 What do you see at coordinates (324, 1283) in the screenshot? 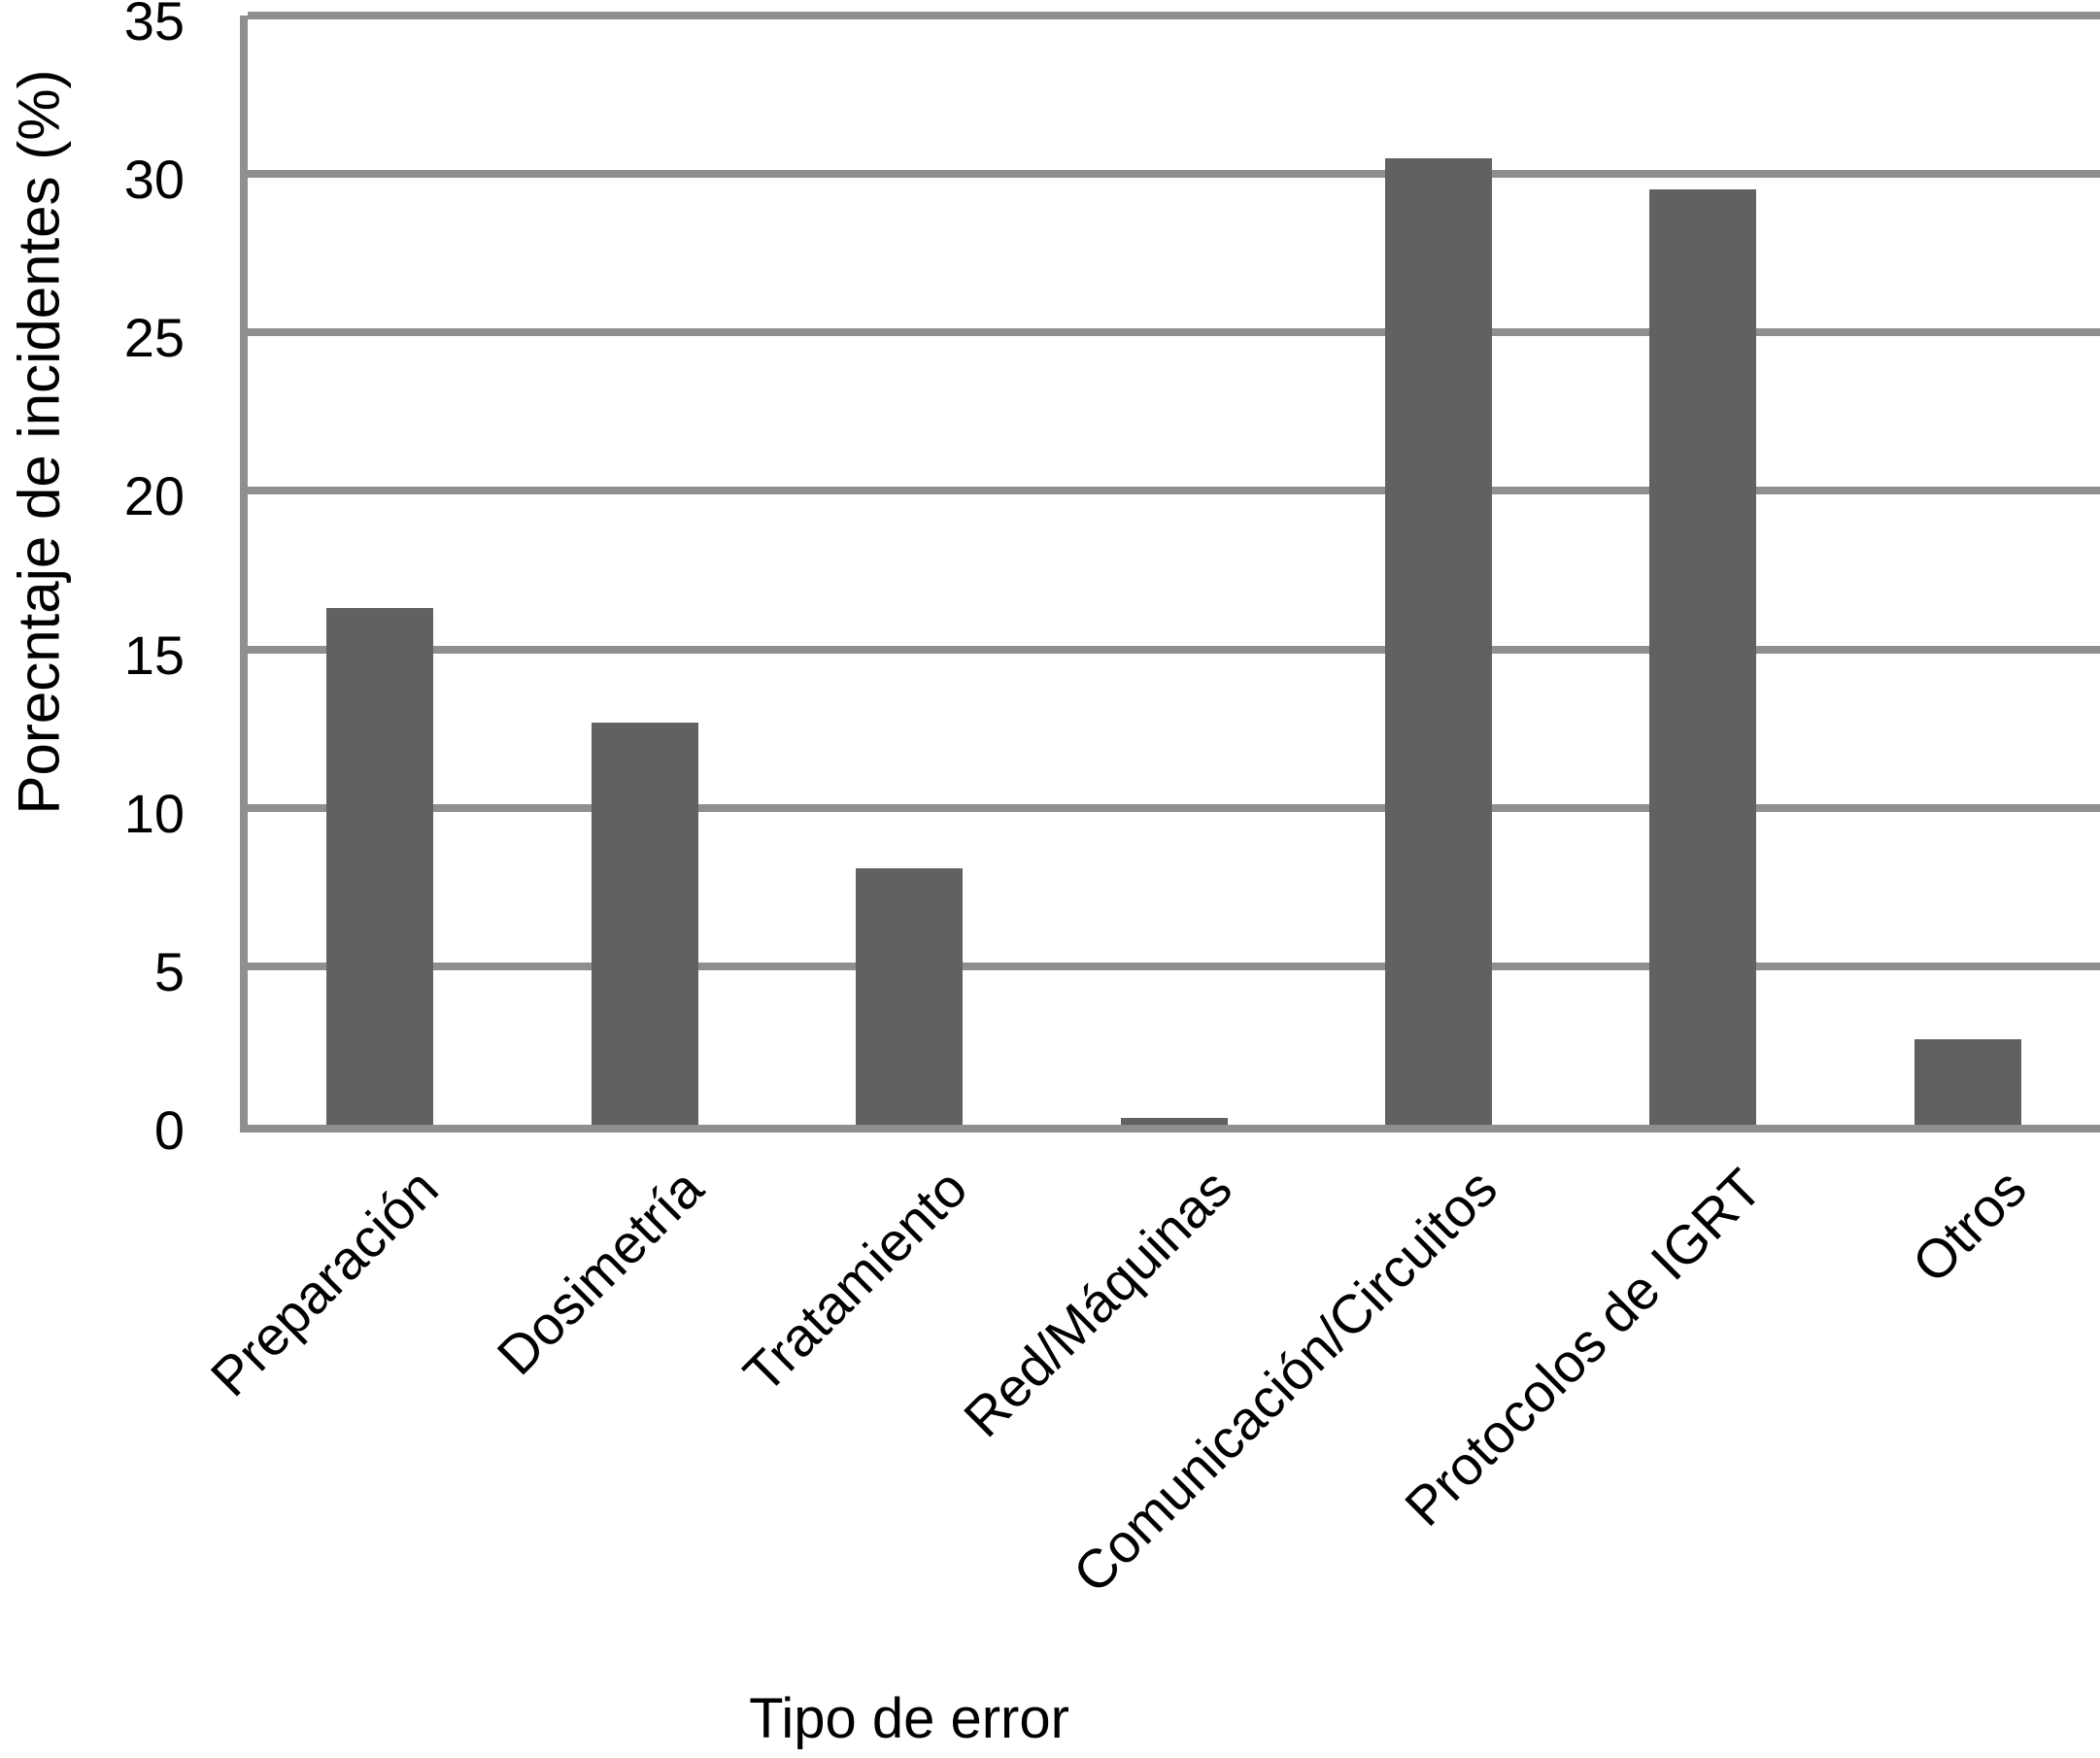
I see `x-category-label-1: Preparación` at bounding box center [324, 1283].